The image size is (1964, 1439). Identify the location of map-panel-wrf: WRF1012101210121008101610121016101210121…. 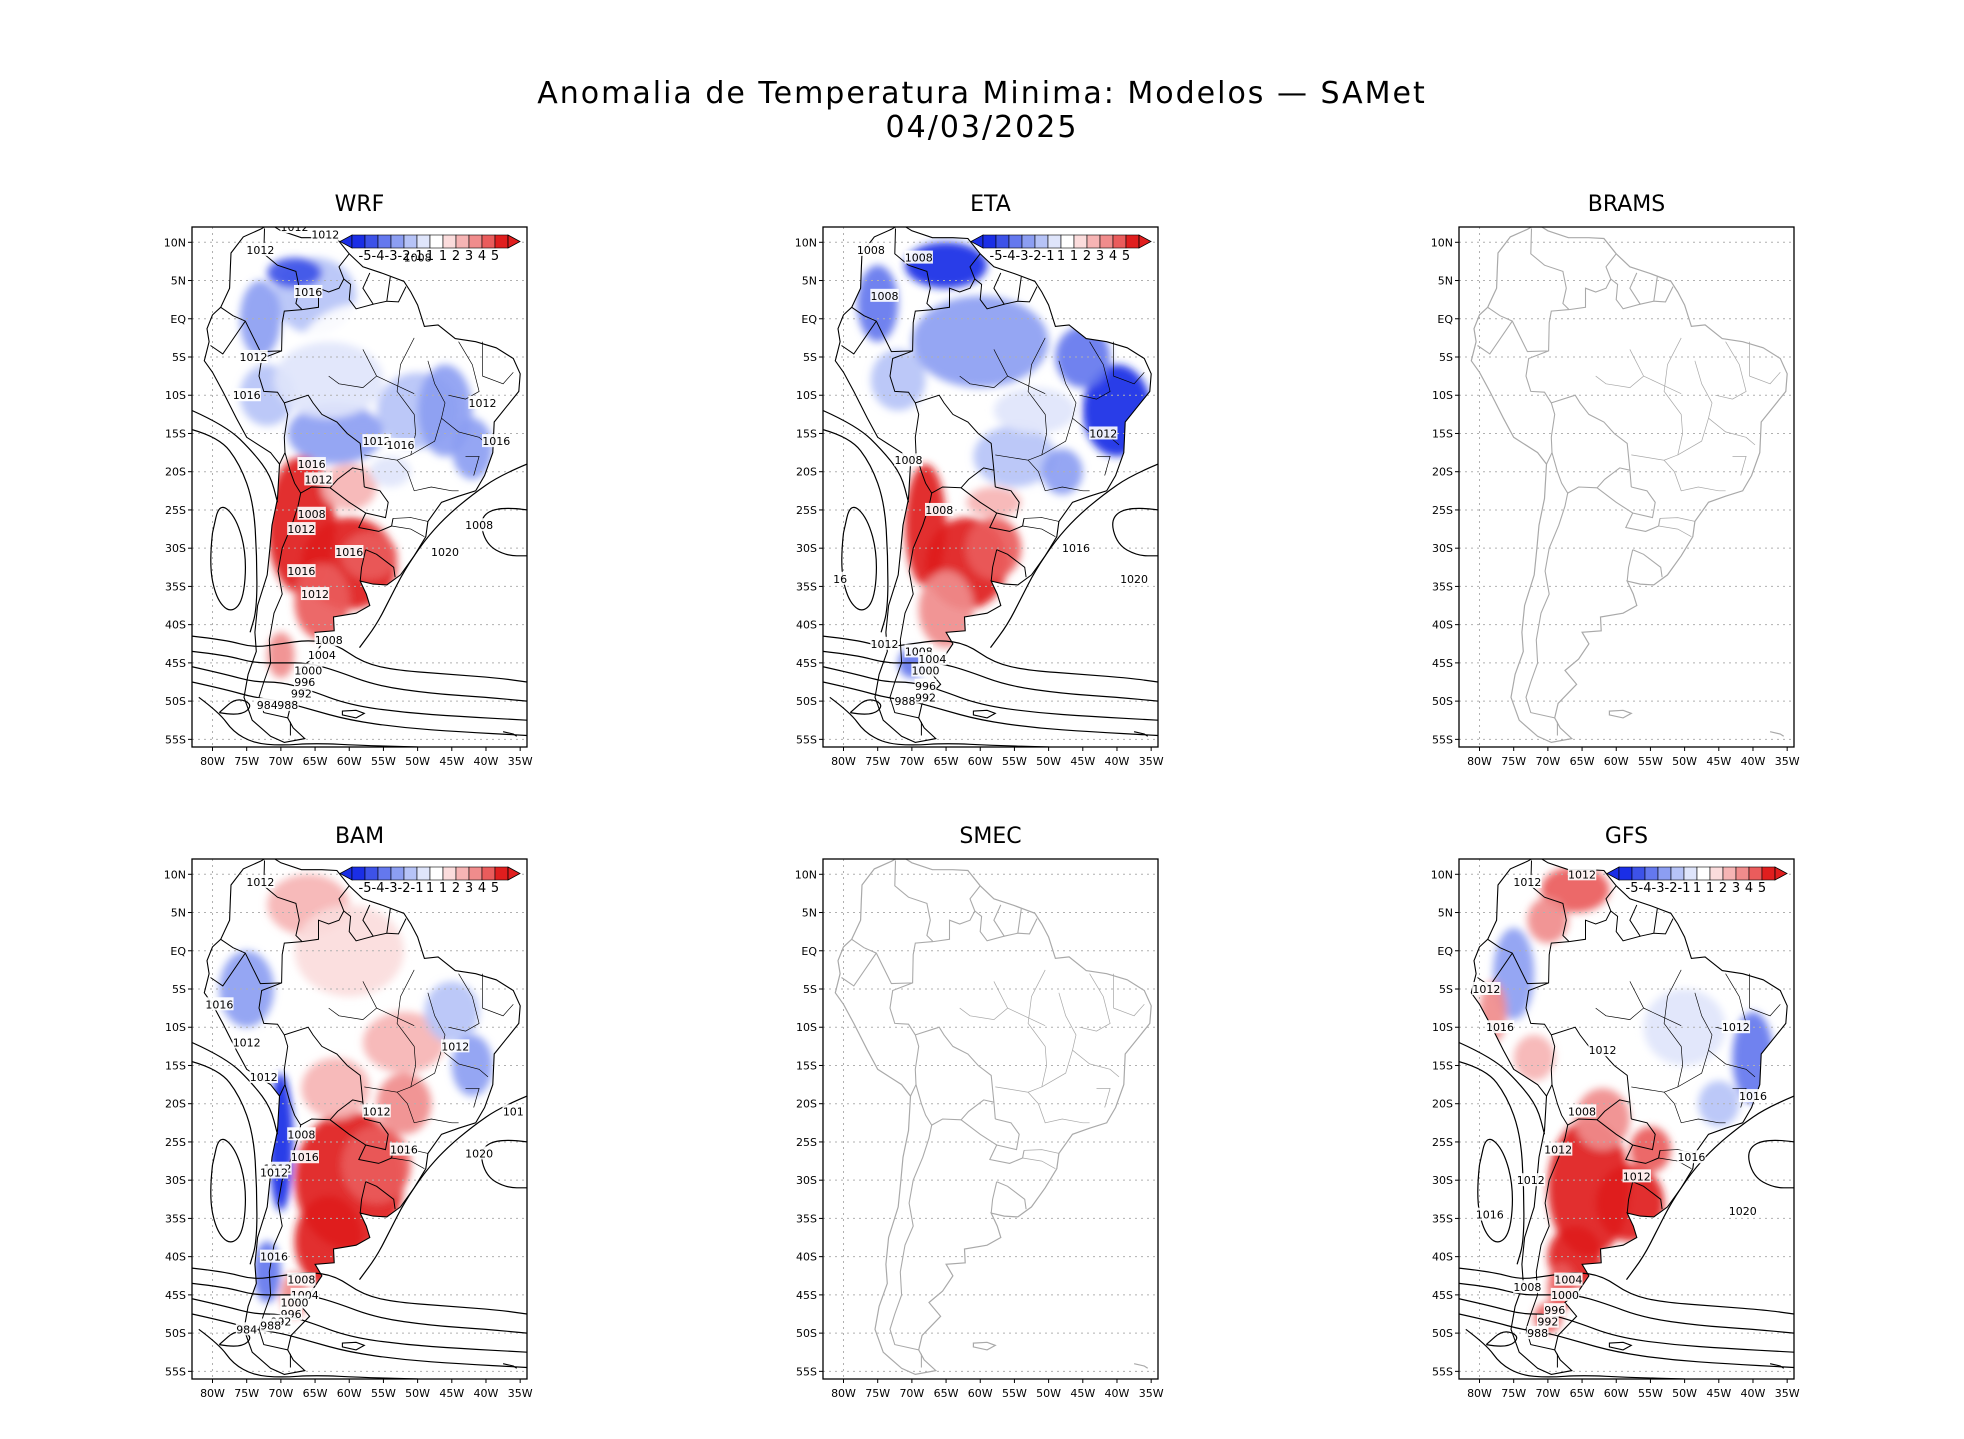
(348, 480).